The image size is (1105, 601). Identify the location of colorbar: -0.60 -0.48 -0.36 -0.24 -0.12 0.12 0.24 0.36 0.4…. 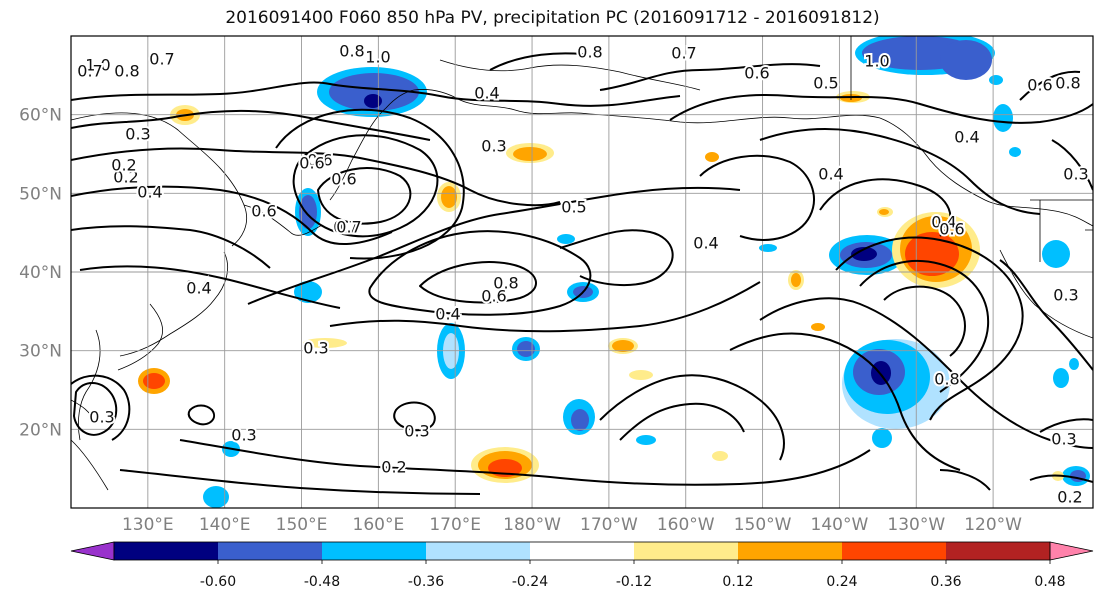
(582, 565).